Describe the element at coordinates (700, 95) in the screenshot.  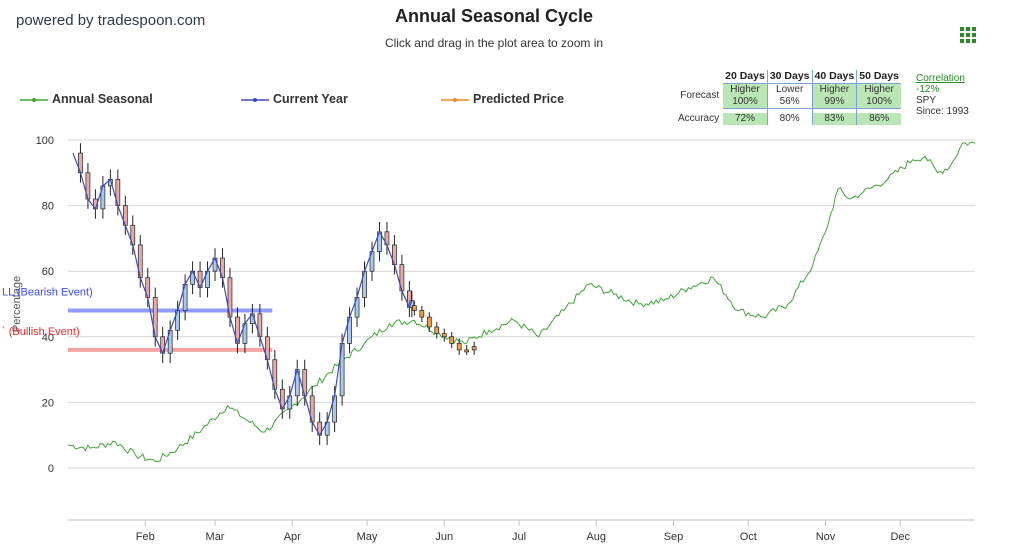
I see `forecast-row-label: Forecast` at that location.